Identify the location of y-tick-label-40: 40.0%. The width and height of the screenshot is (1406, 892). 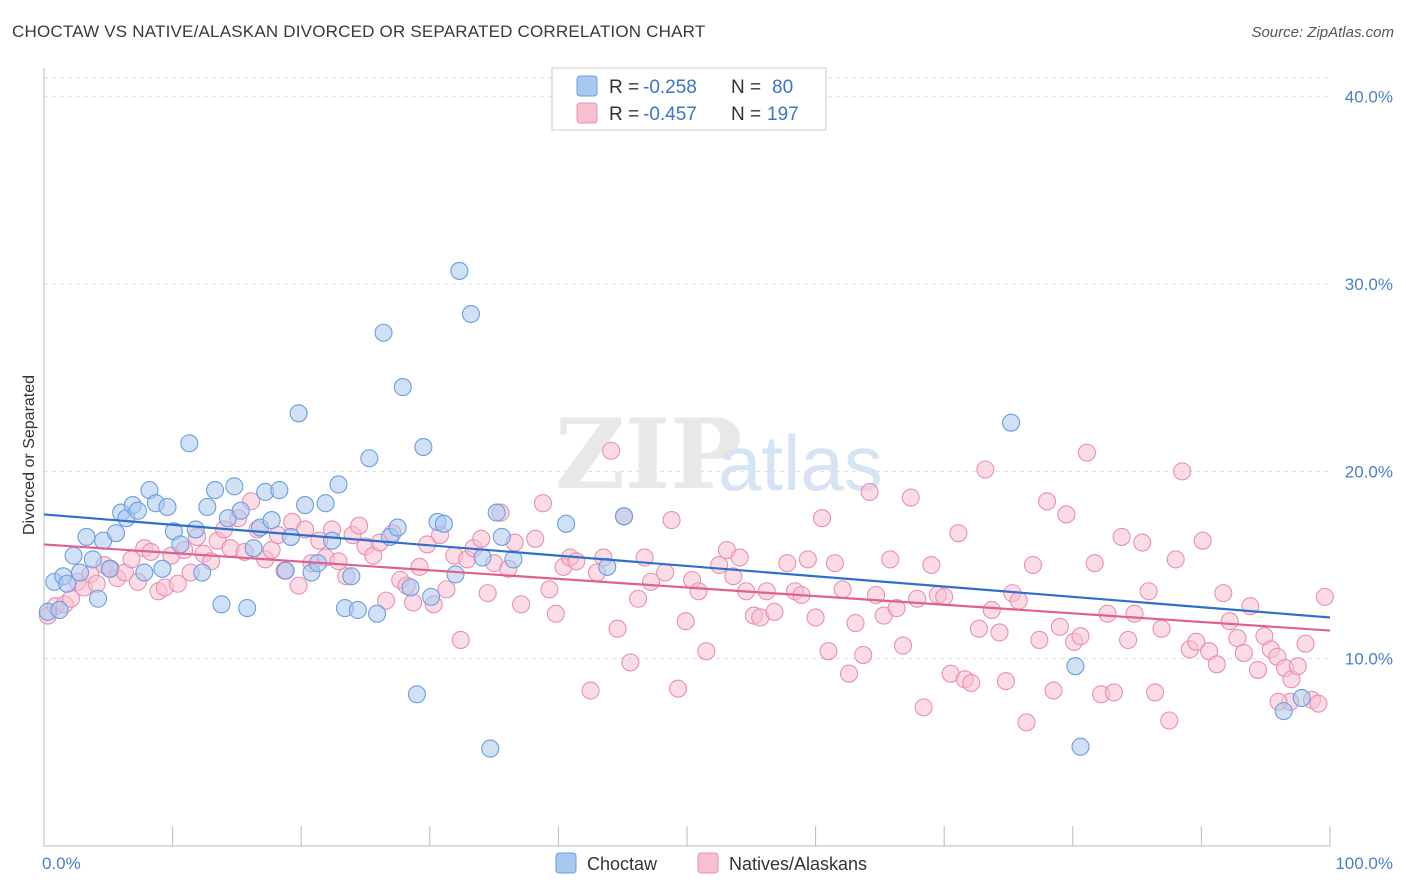
(1369, 97).